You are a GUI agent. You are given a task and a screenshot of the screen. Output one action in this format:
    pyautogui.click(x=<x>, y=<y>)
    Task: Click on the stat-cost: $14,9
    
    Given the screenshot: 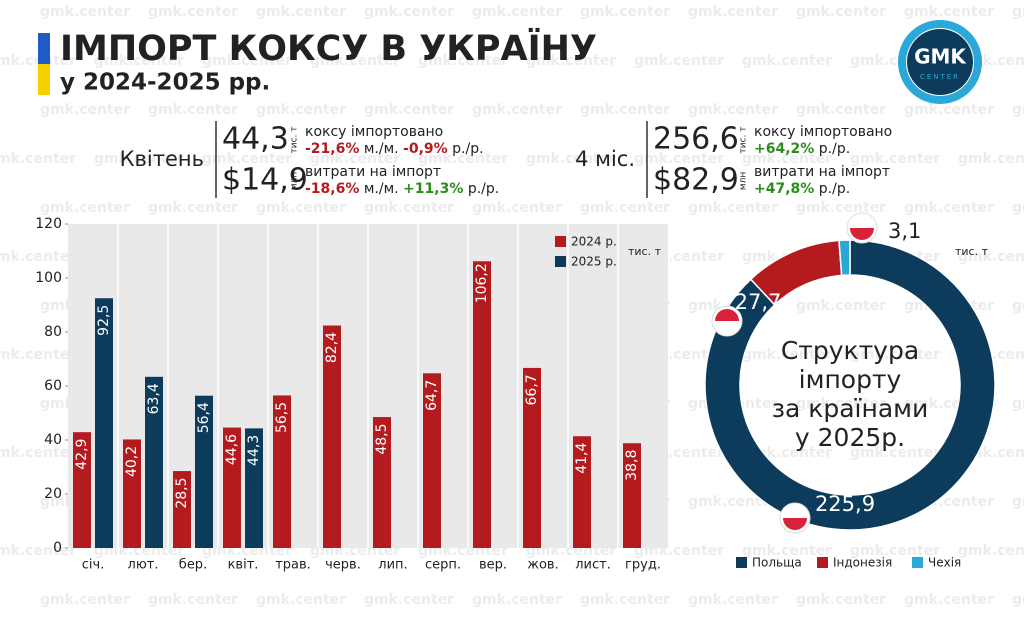 What is the action you would take?
    pyautogui.click(x=265, y=180)
    